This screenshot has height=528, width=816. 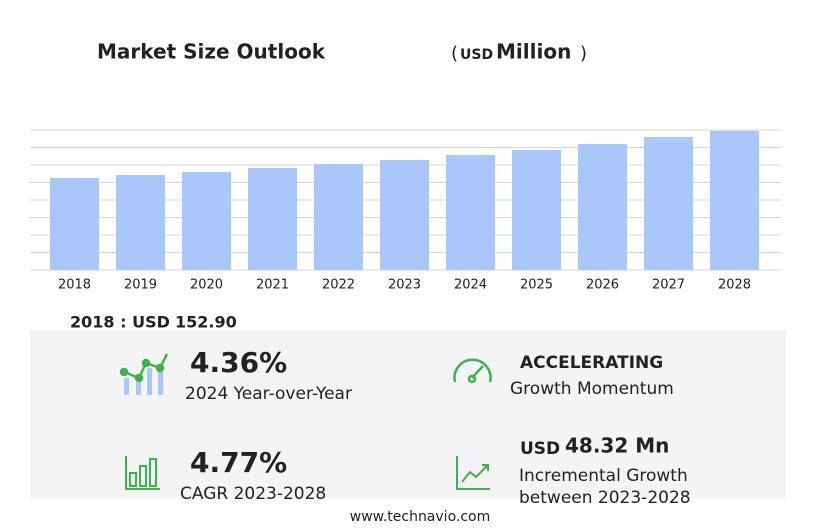 I want to click on base-label: 2018 : USD, so click(x=120, y=322).